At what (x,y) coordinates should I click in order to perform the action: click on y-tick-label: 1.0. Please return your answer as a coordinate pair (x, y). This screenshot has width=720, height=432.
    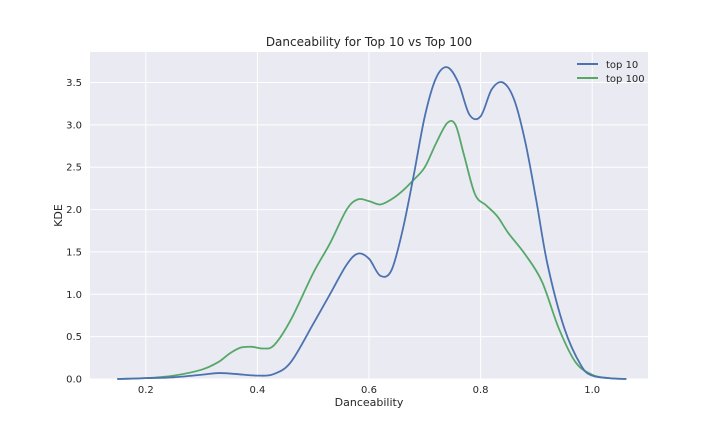
    Looking at the image, I should click on (74, 295).